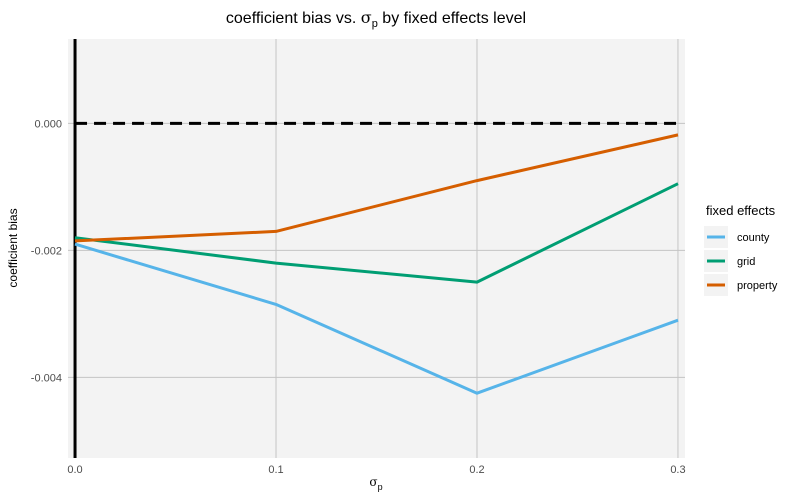 The width and height of the screenshot is (800, 500). Describe the element at coordinates (753, 238) in the screenshot. I see `legend-label-county: county` at that location.